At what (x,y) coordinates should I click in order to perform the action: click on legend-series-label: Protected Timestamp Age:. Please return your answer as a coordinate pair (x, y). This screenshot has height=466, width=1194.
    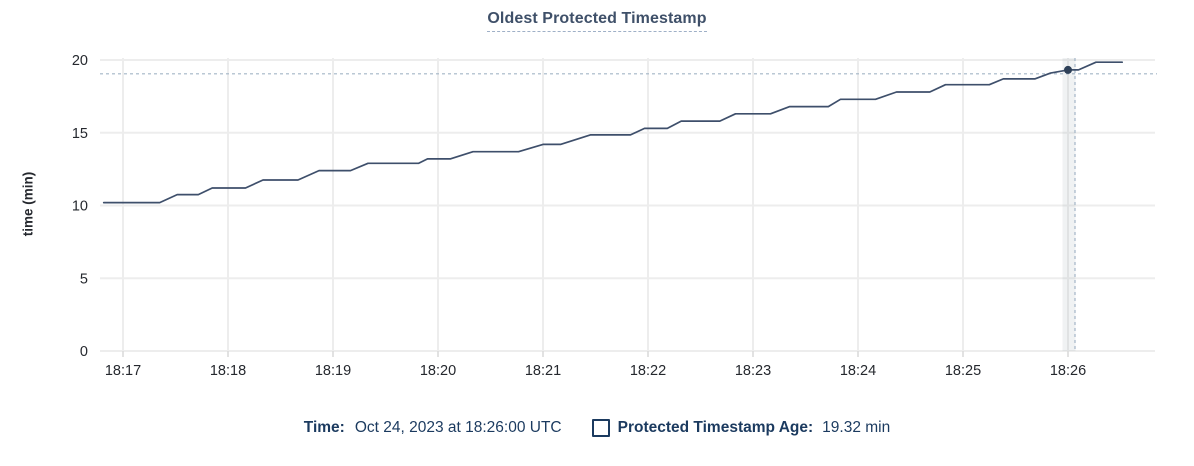
    Looking at the image, I should click on (715, 427).